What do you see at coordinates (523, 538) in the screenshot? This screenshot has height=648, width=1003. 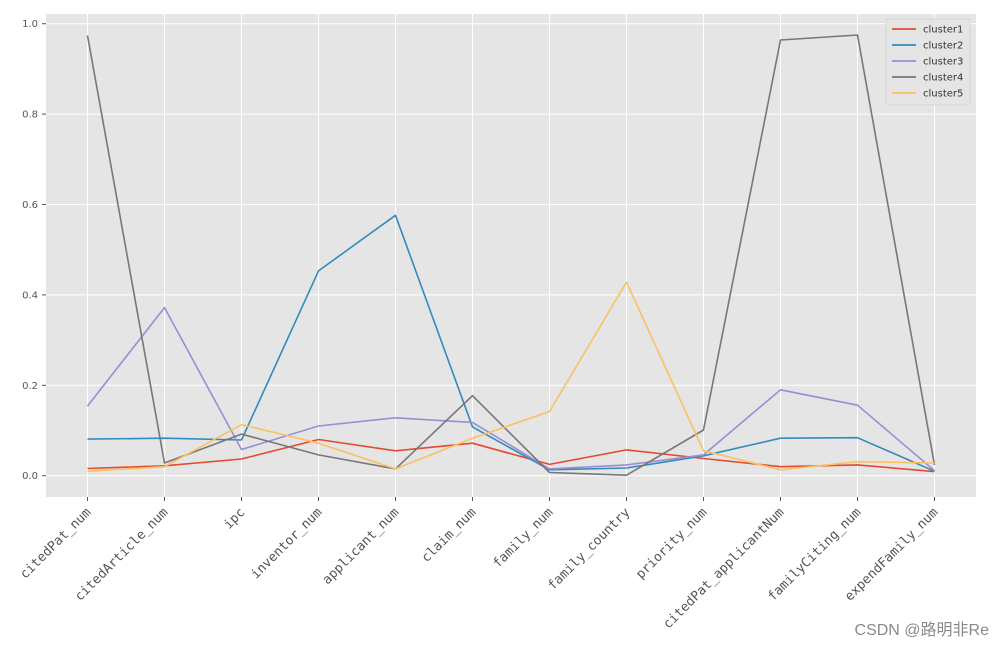 I see `x-tick-label: family_num` at bounding box center [523, 538].